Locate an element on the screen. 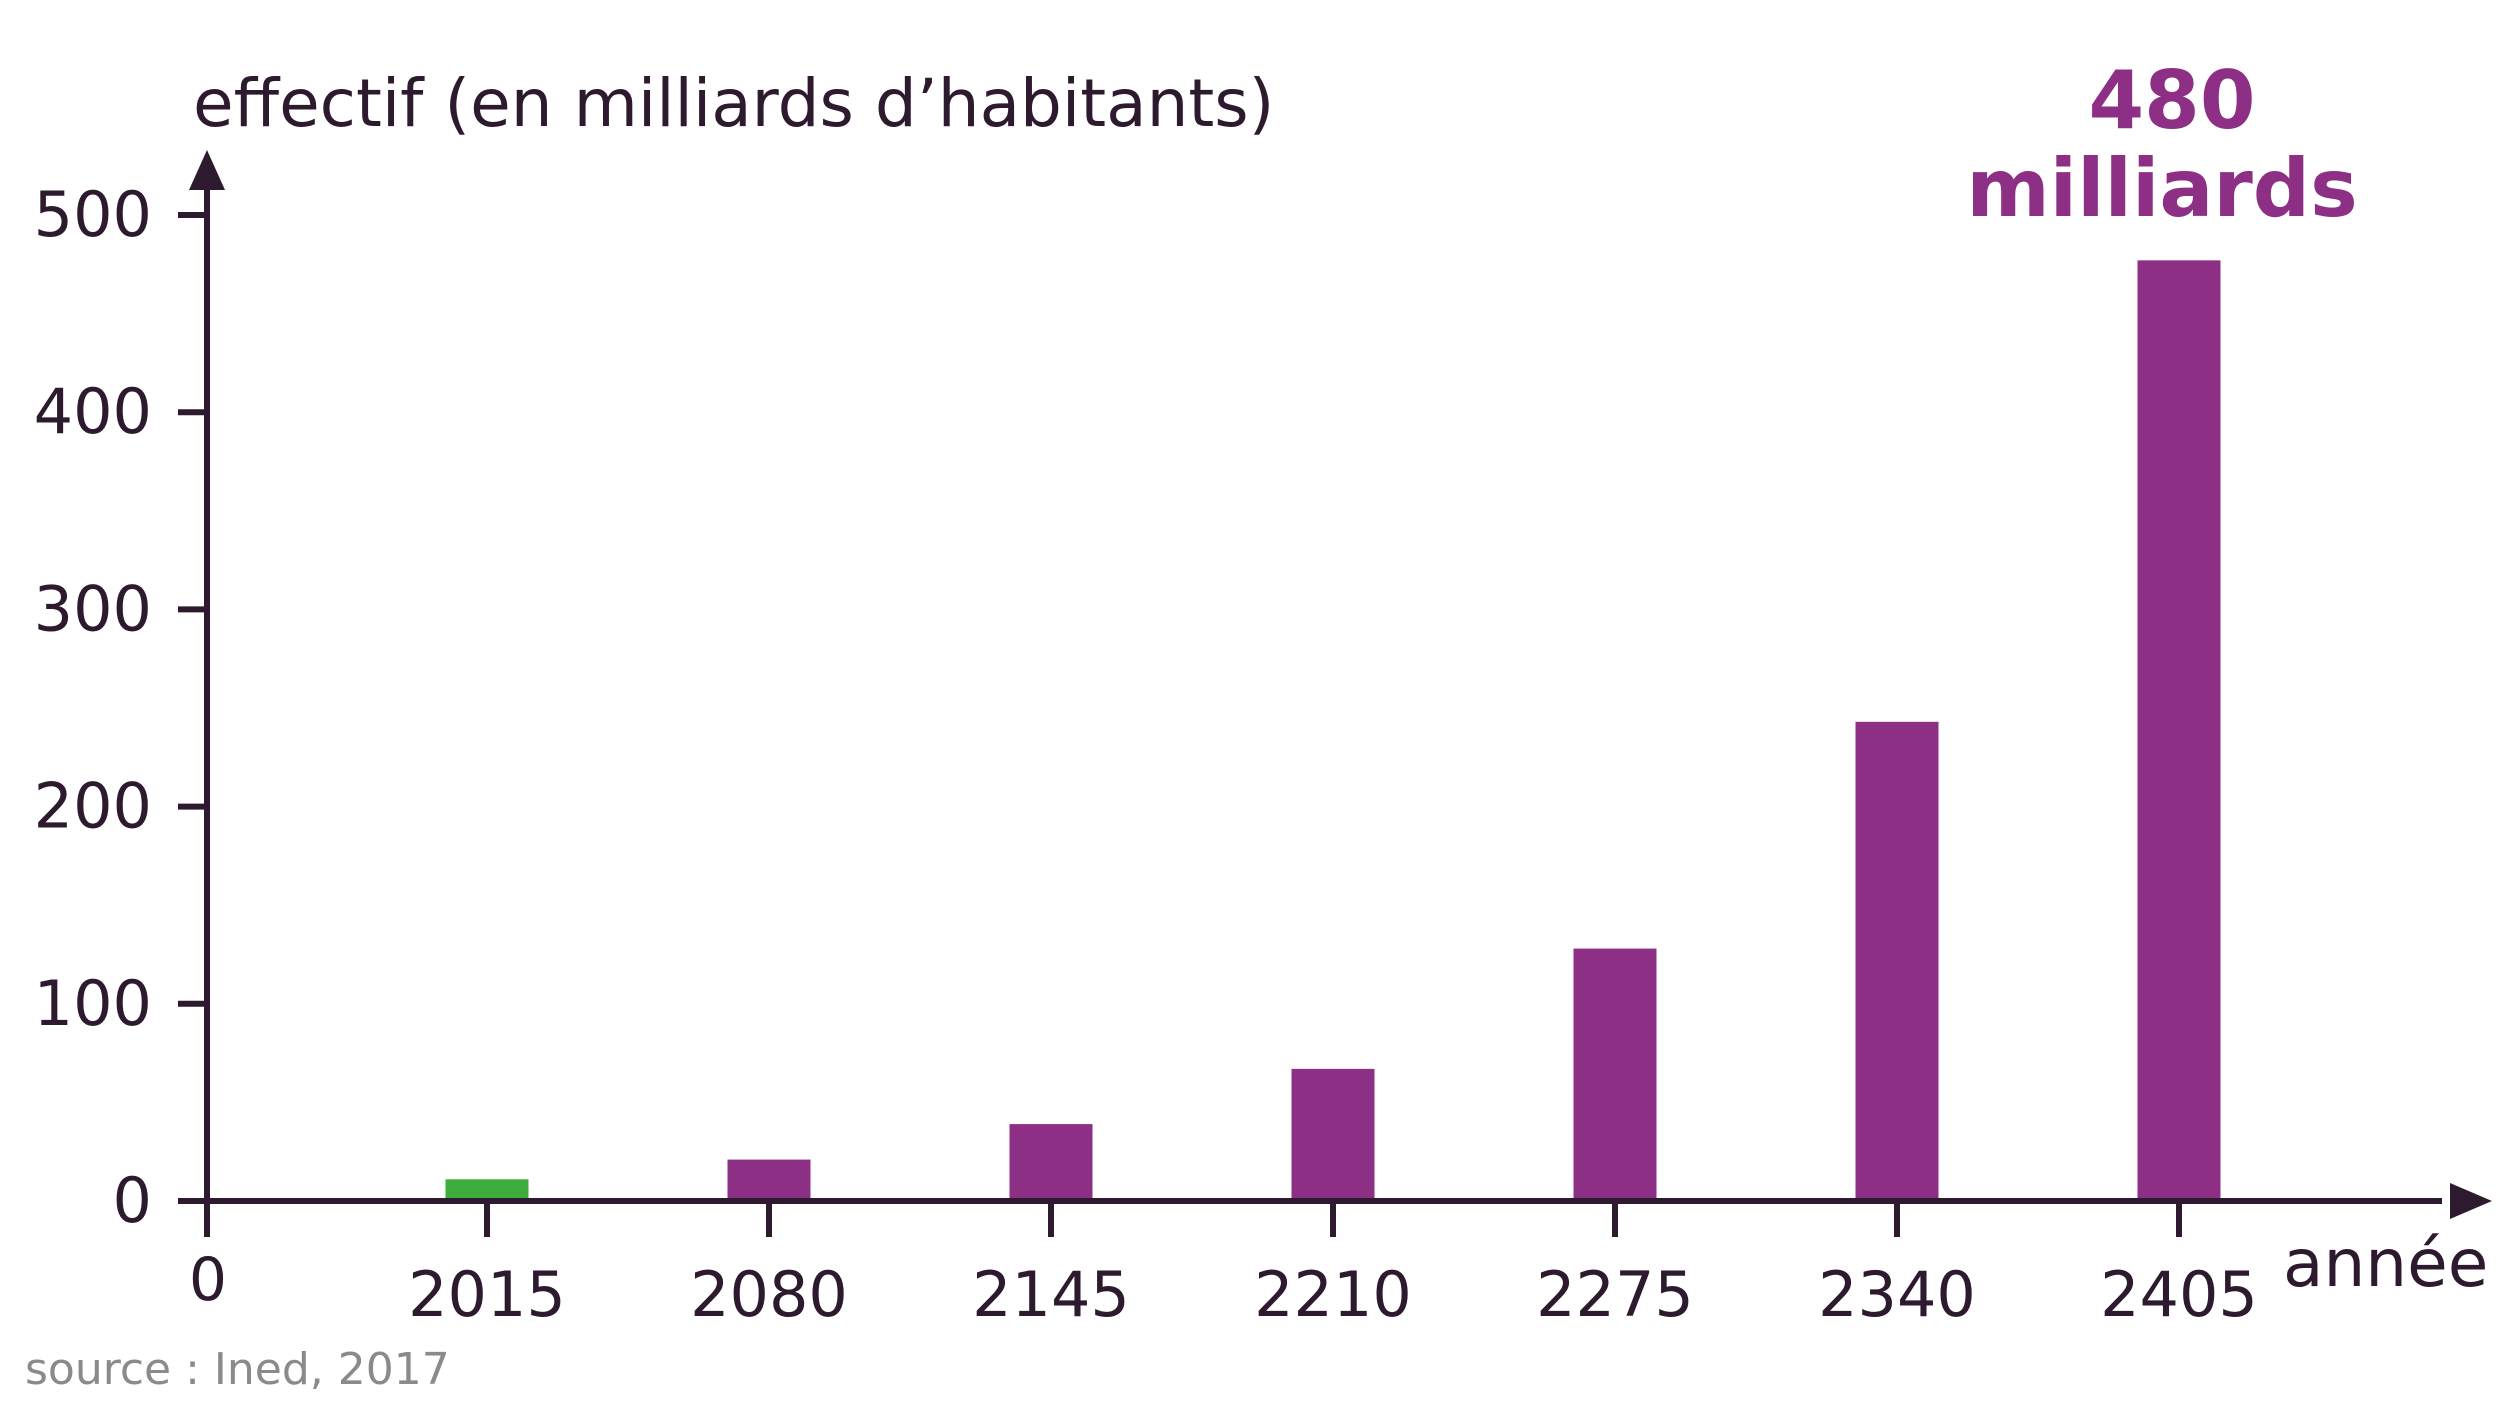 This screenshot has height=1406, width=2501. y-tick-label-300: 300 is located at coordinates (93, 608).